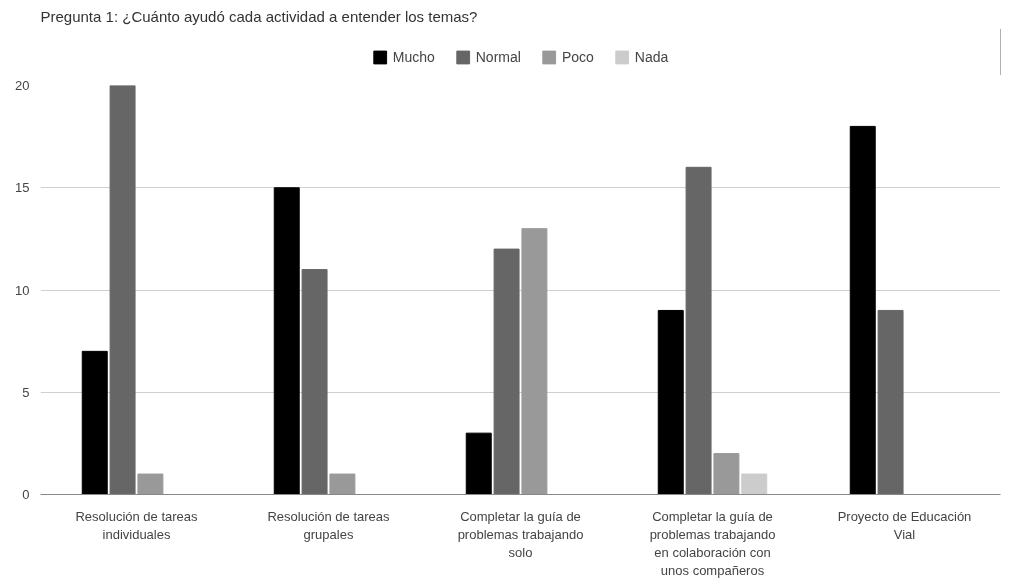  I want to click on x-tick-label: Resolución de tareas grupales, so click(329, 525).